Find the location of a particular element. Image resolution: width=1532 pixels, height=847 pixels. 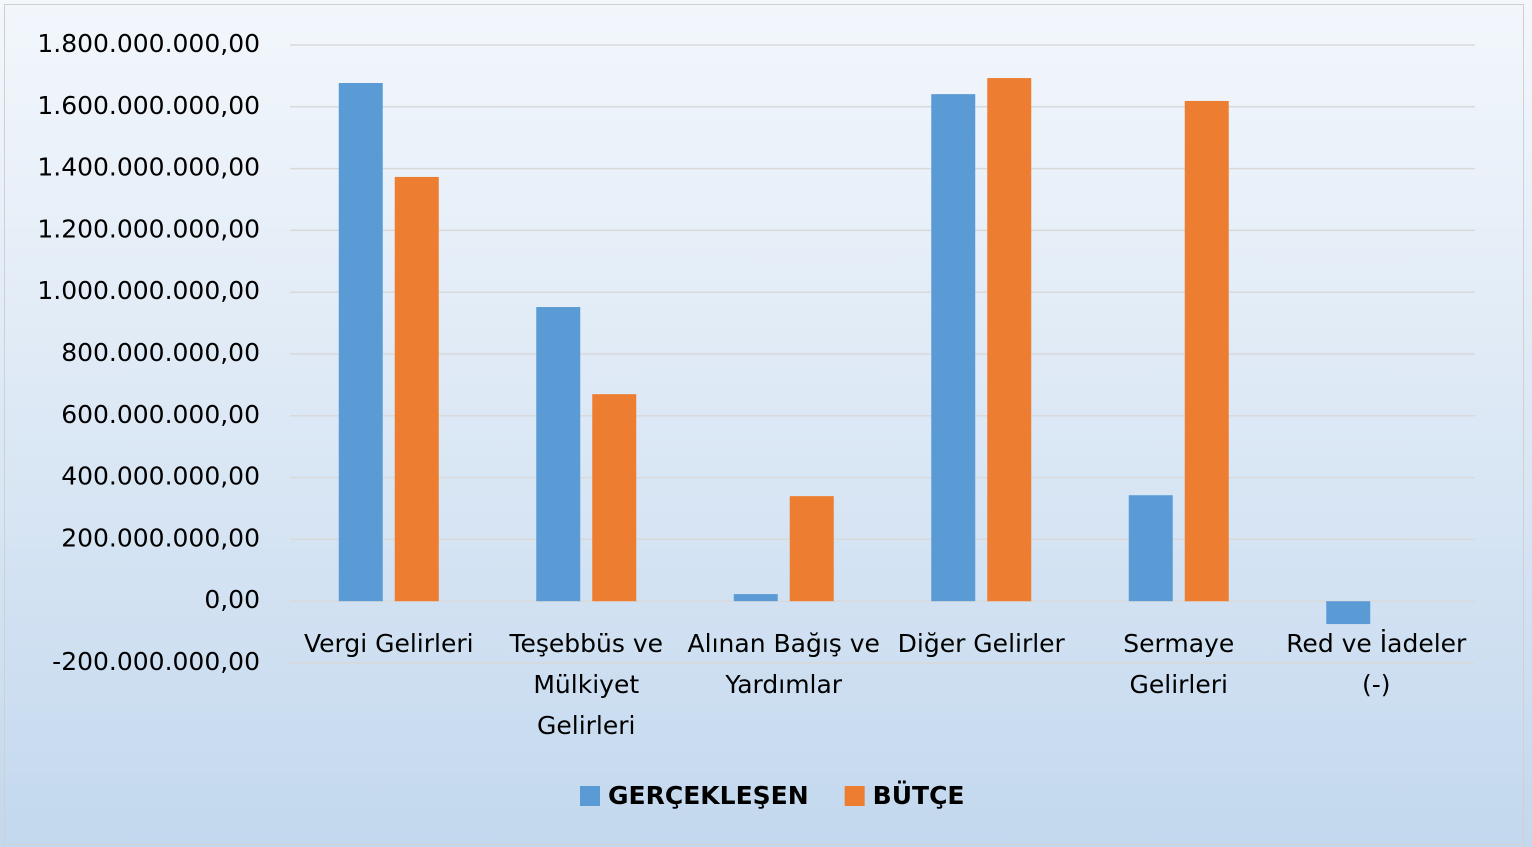

x-tick-label: Vergi Gelirleri is located at coordinates (388, 643).